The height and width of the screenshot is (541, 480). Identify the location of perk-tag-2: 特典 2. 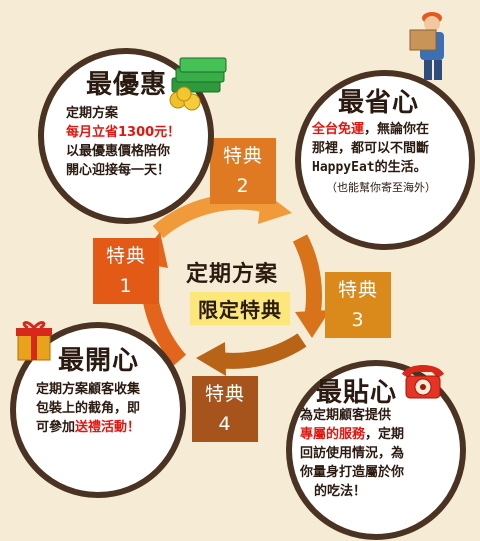
(243, 171).